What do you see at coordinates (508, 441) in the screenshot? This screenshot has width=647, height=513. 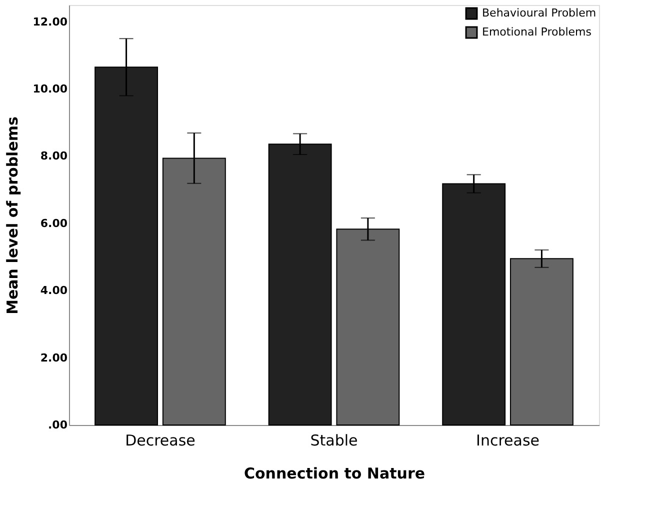 I see `x-tick-label: Increase` at bounding box center [508, 441].